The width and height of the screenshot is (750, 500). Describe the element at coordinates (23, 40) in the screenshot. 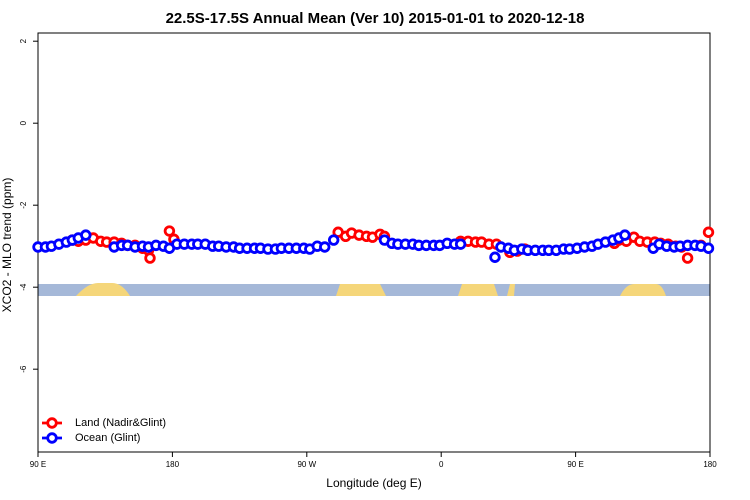

I see `y-tick-label: 2` at that location.